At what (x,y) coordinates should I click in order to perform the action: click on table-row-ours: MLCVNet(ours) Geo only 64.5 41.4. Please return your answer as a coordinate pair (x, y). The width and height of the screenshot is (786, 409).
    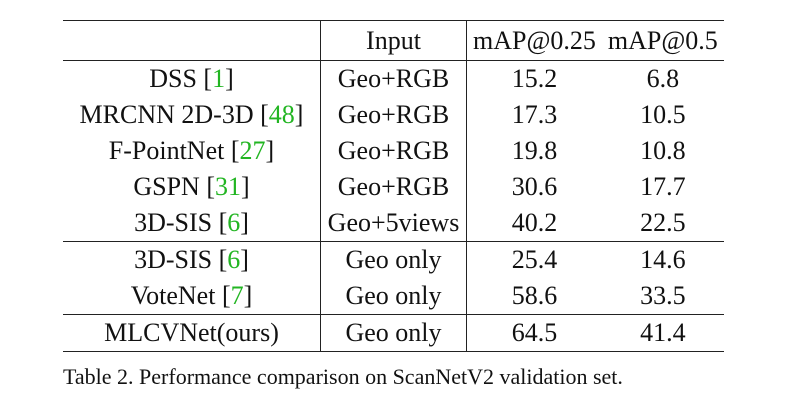
    Looking at the image, I should click on (393, 333).